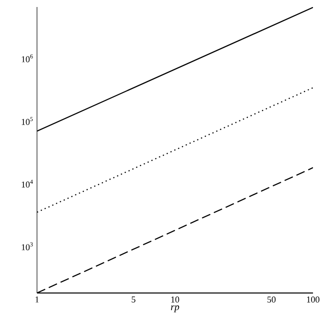 The width and height of the screenshot is (327, 327). I want to click on y-tick-label: 10$^{4}$, so click(27, 184).